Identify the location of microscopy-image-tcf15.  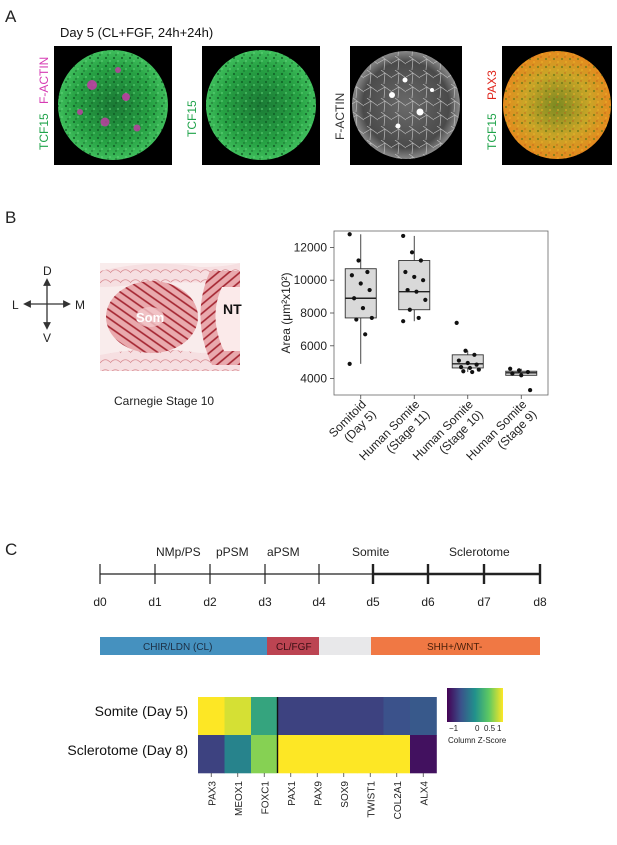
(261, 105).